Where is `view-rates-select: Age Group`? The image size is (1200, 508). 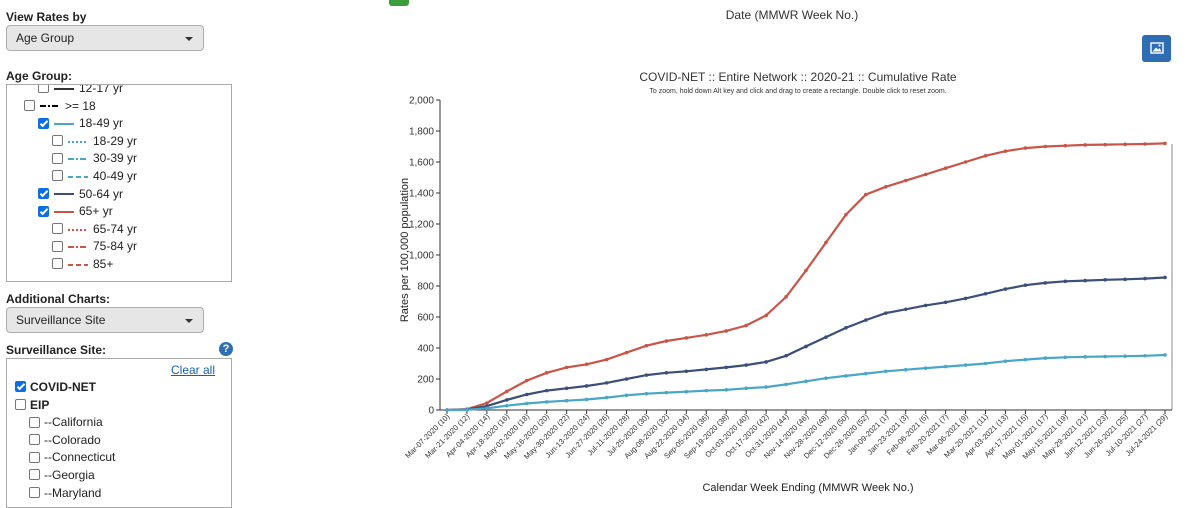 view-rates-select: Age Group is located at coordinates (105, 38).